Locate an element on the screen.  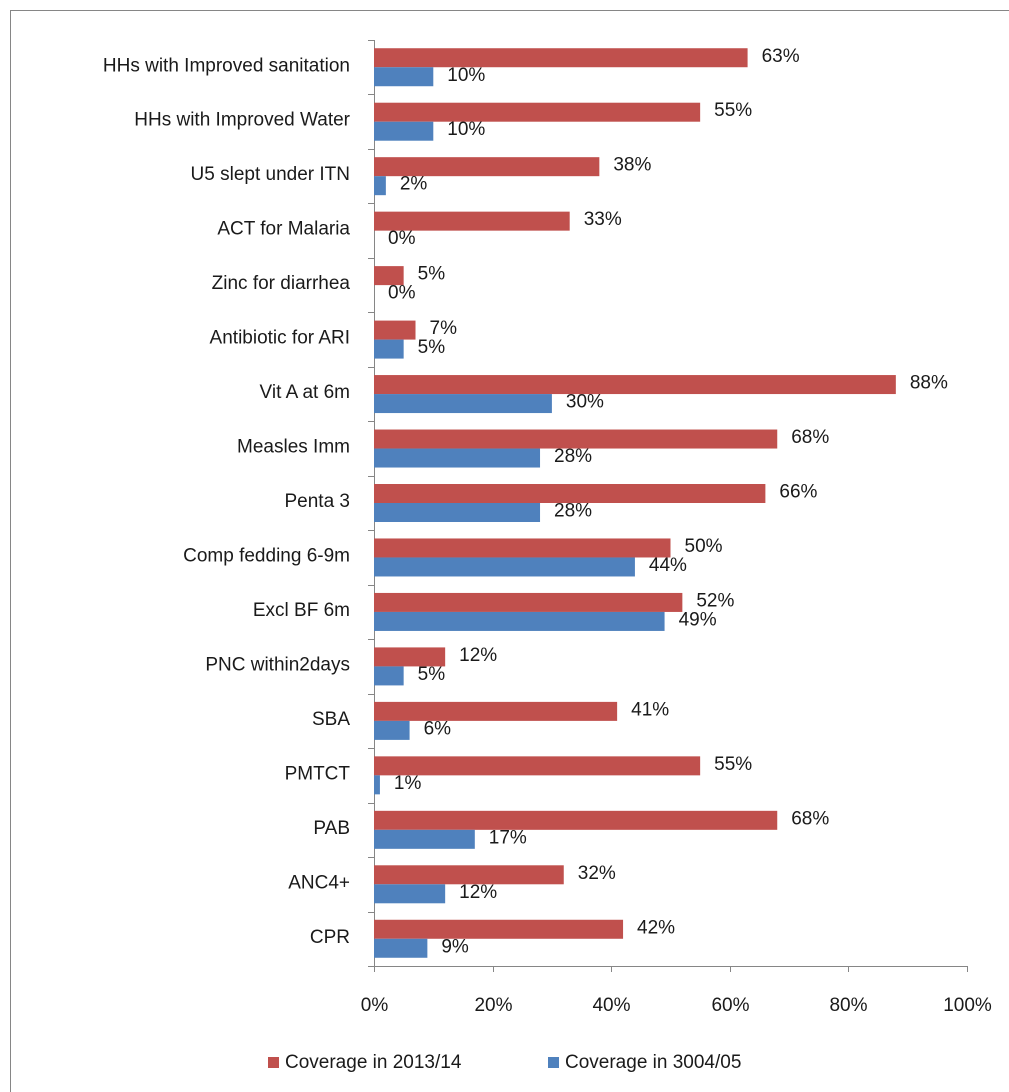
y-tick-label: PAB is located at coordinates (331, 828).